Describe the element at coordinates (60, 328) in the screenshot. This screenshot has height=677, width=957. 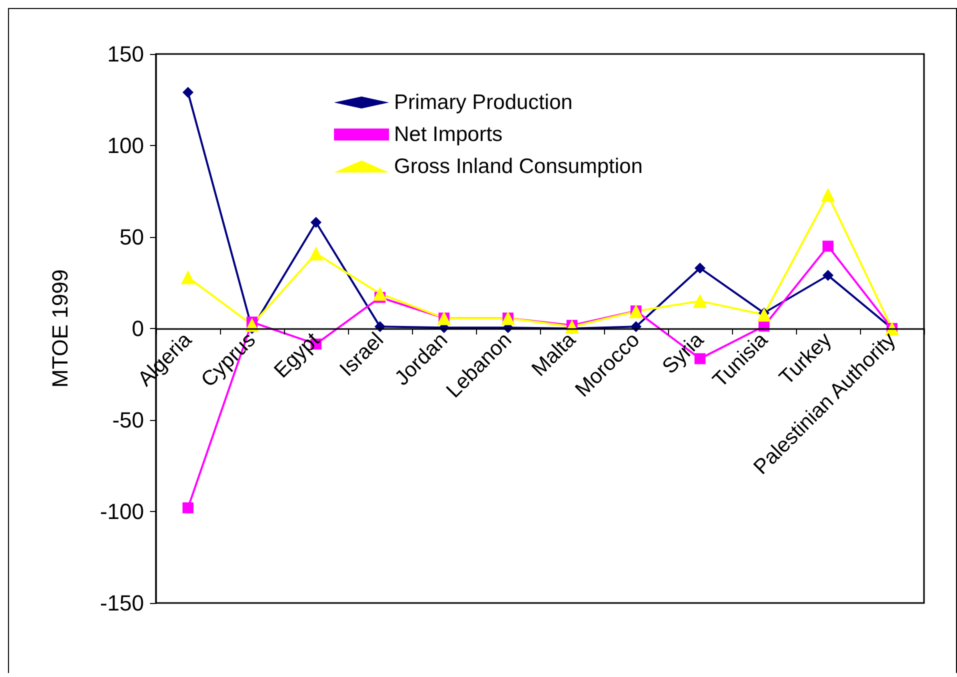
I see `y-axis-title: MTOE 1999` at that location.